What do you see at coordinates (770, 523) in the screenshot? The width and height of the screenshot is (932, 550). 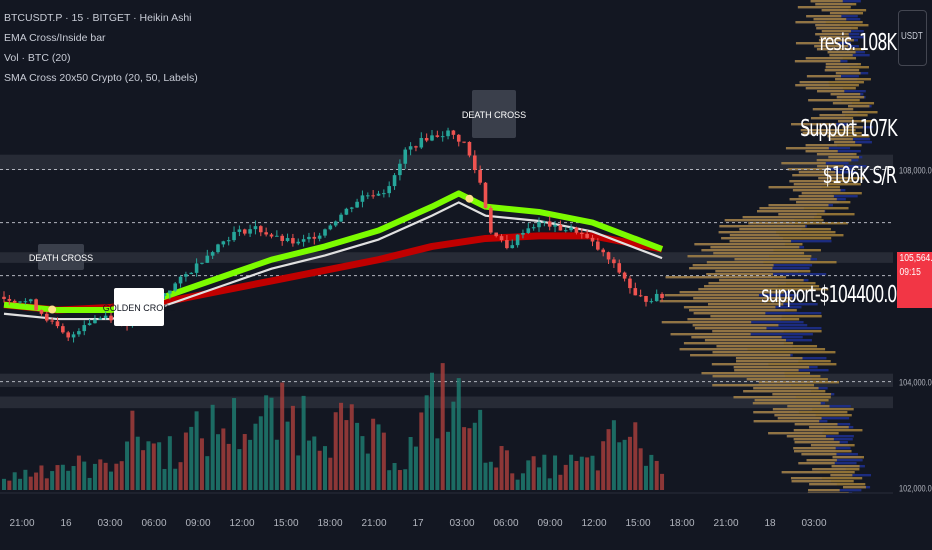 I see `x-tick-label-17: 18` at bounding box center [770, 523].